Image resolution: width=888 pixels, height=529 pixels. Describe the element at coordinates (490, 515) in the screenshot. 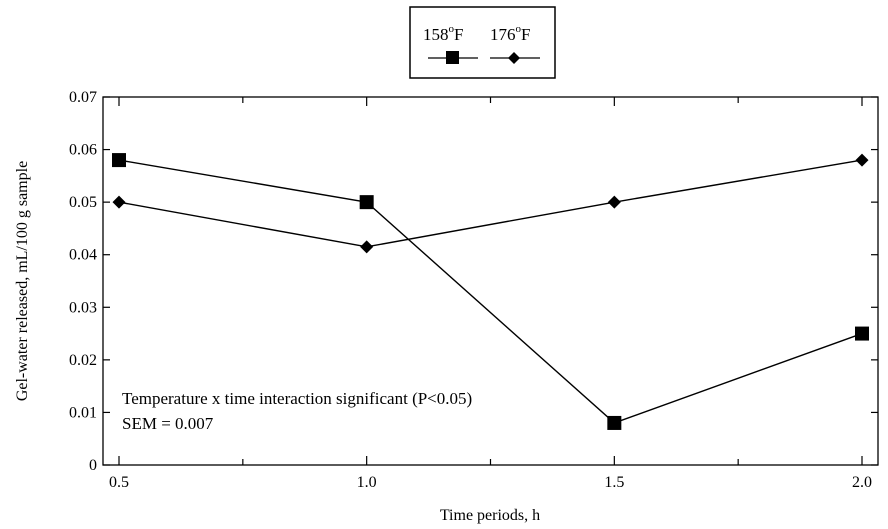

I see `x-axis-title: Time periods, h` at that location.